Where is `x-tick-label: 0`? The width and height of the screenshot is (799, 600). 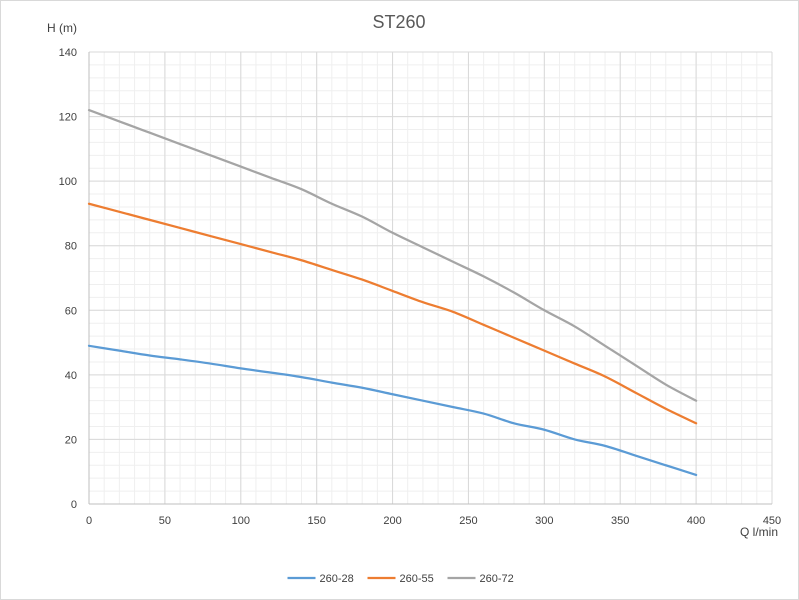 x-tick-label: 0 is located at coordinates (89, 521).